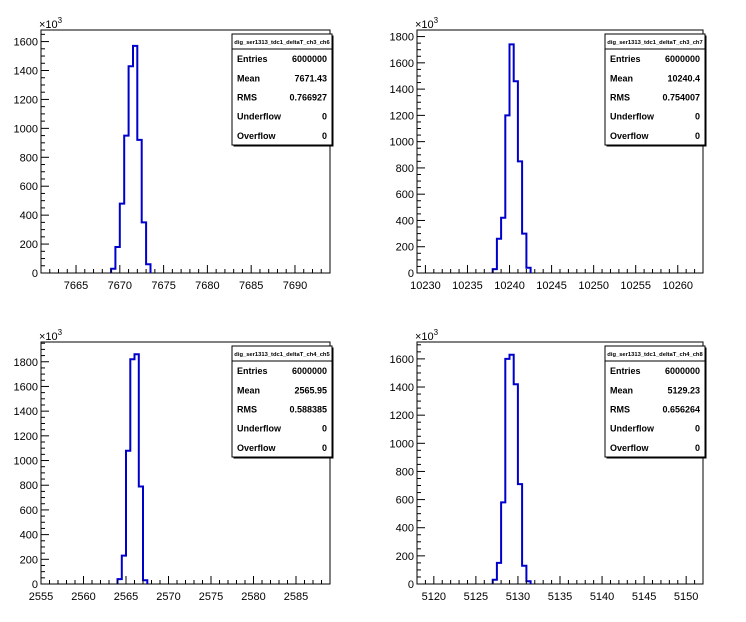  Describe the element at coordinates (518, 597) in the screenshot. I see `x-tick-label: 5130` at that location.